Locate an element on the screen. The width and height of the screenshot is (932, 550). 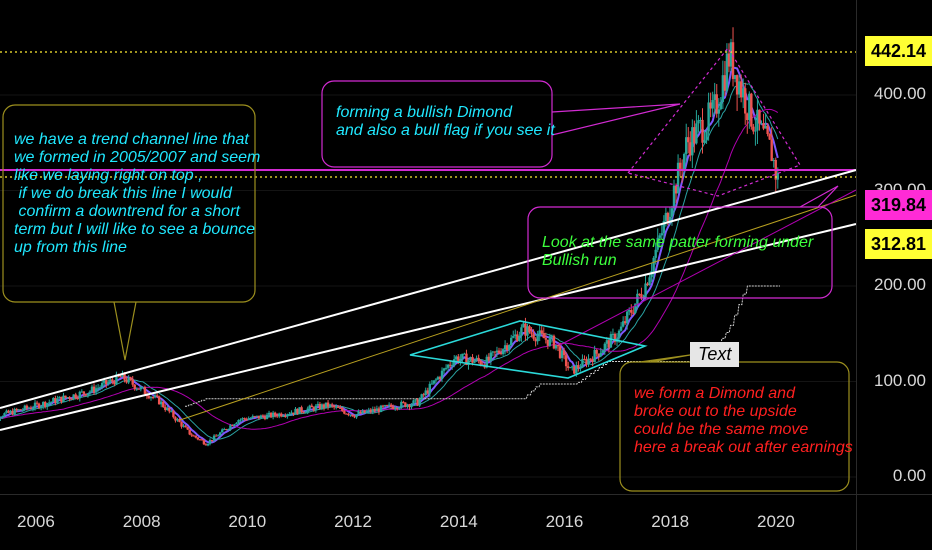
trend-note-pointer is located at coordinates (125, 331).